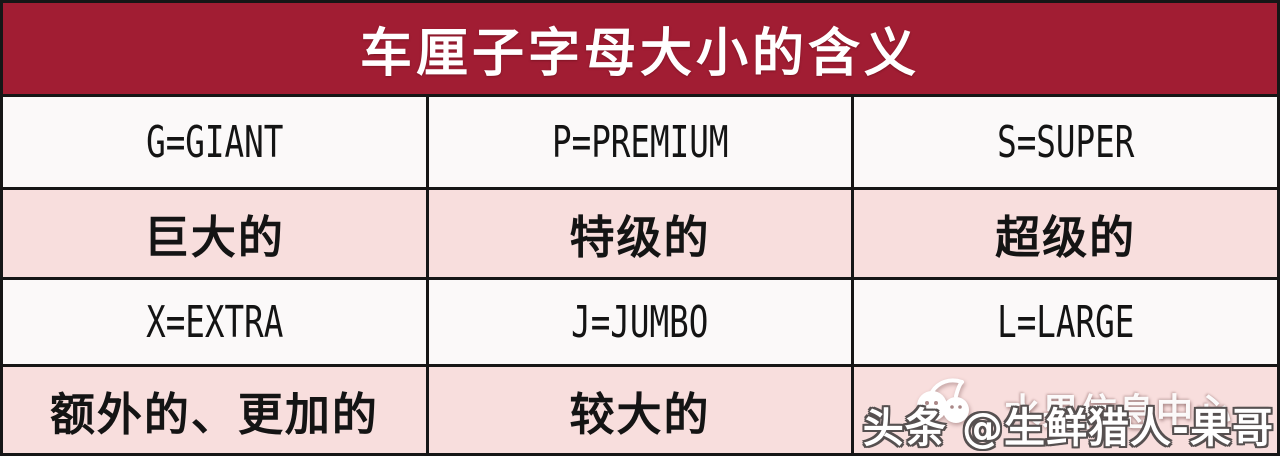  I want to click on table-cell-g-giant: G=GIANT, so click(214, 142).